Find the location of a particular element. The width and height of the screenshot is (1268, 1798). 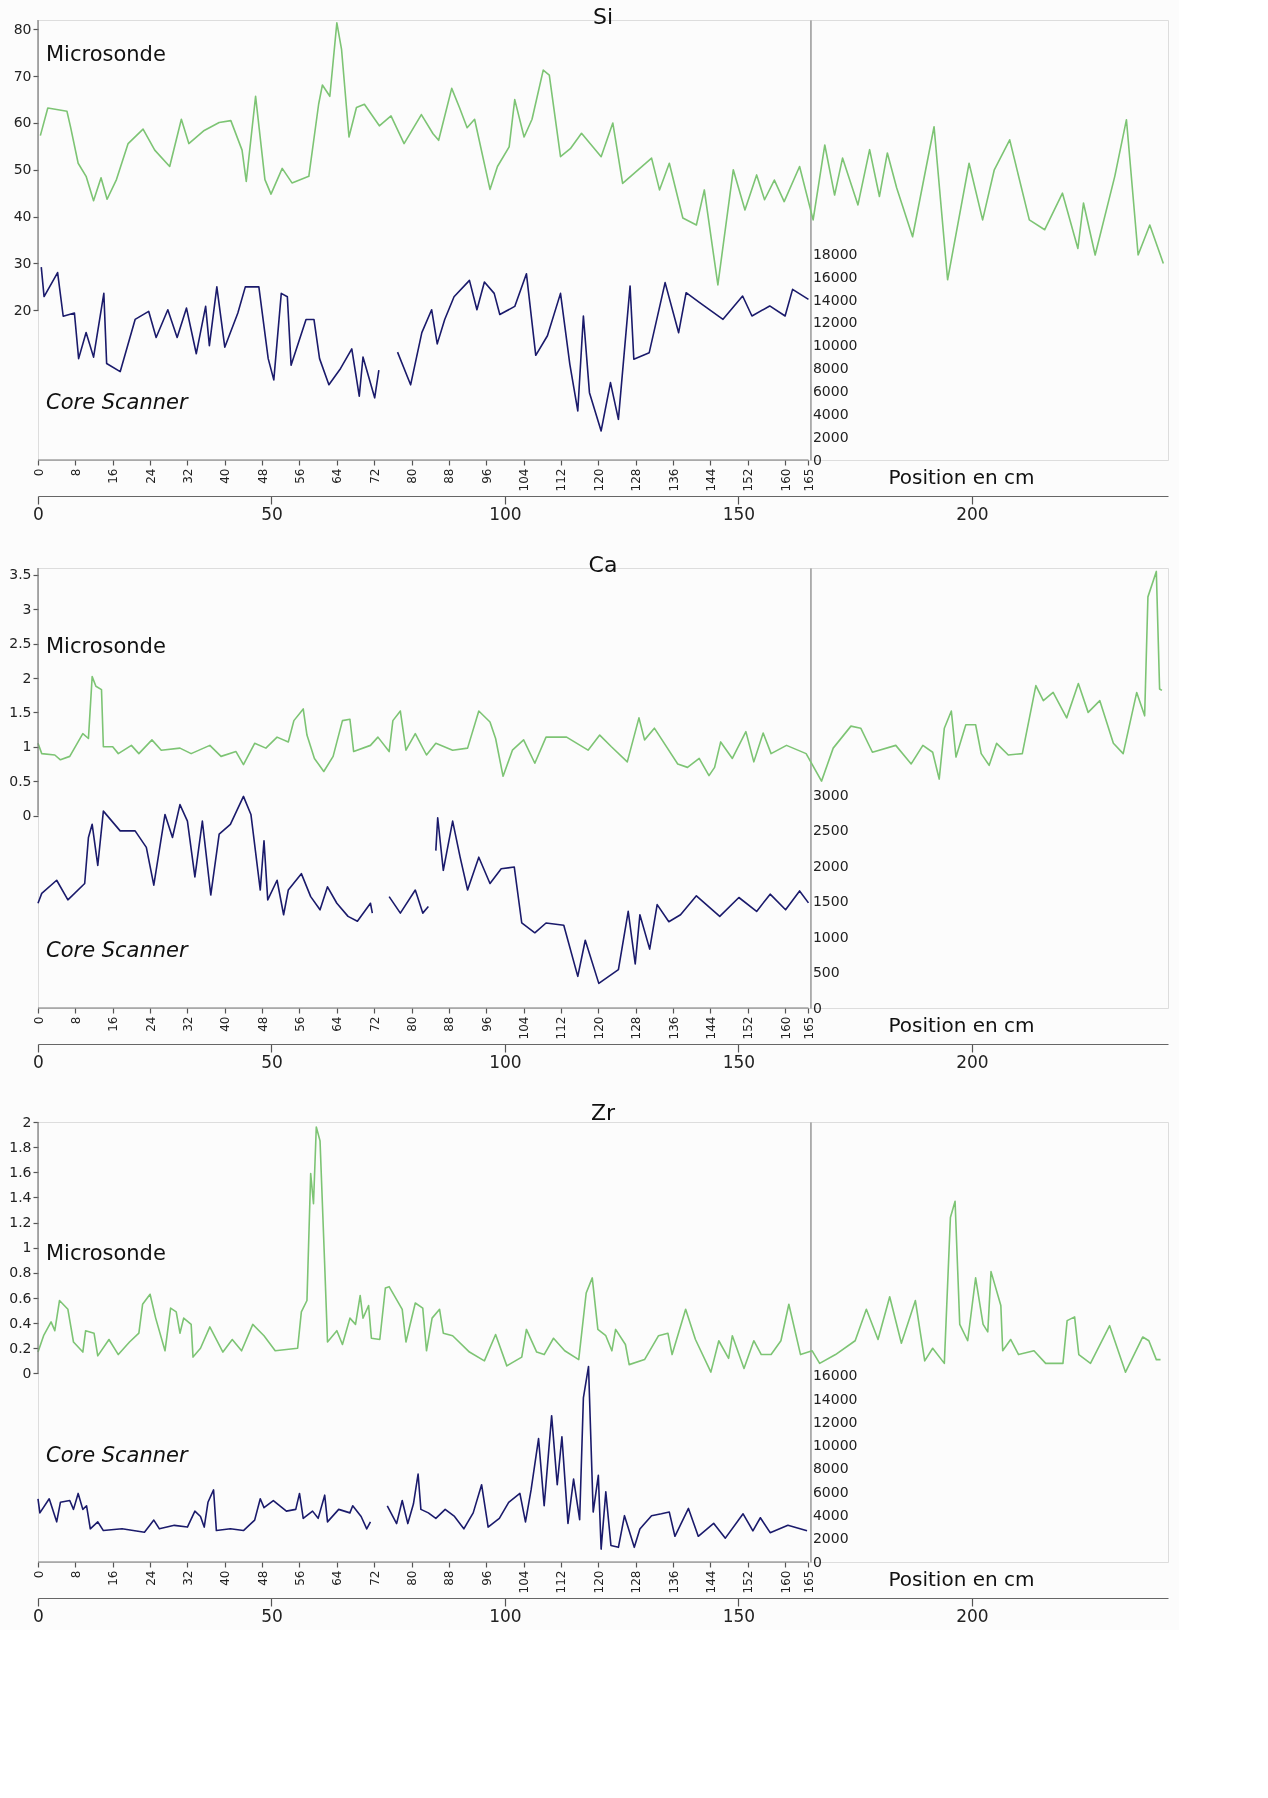

y-tick-label: 0.2 is located at coordinates (20, 1347).